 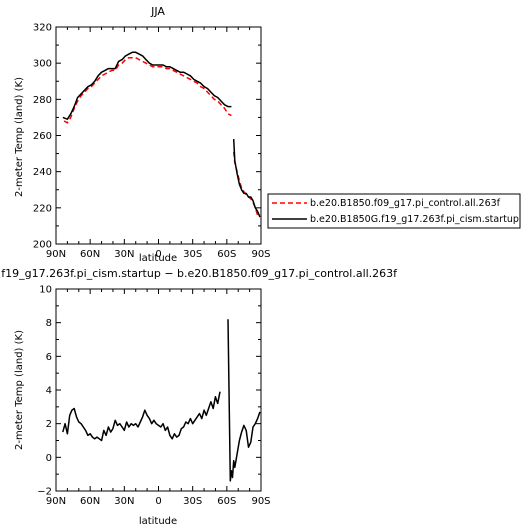 I want to click on top-x-axis-label: latitude, so click(x=158, y=258).